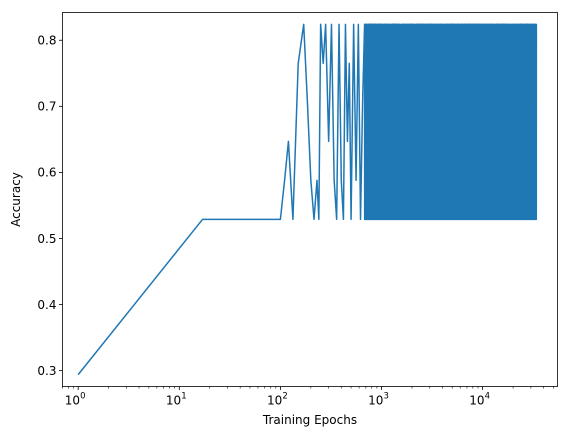 The height and width of the screenshot is (437, 567). I want to click on x-tick-label: 10³, so click(378, 400).